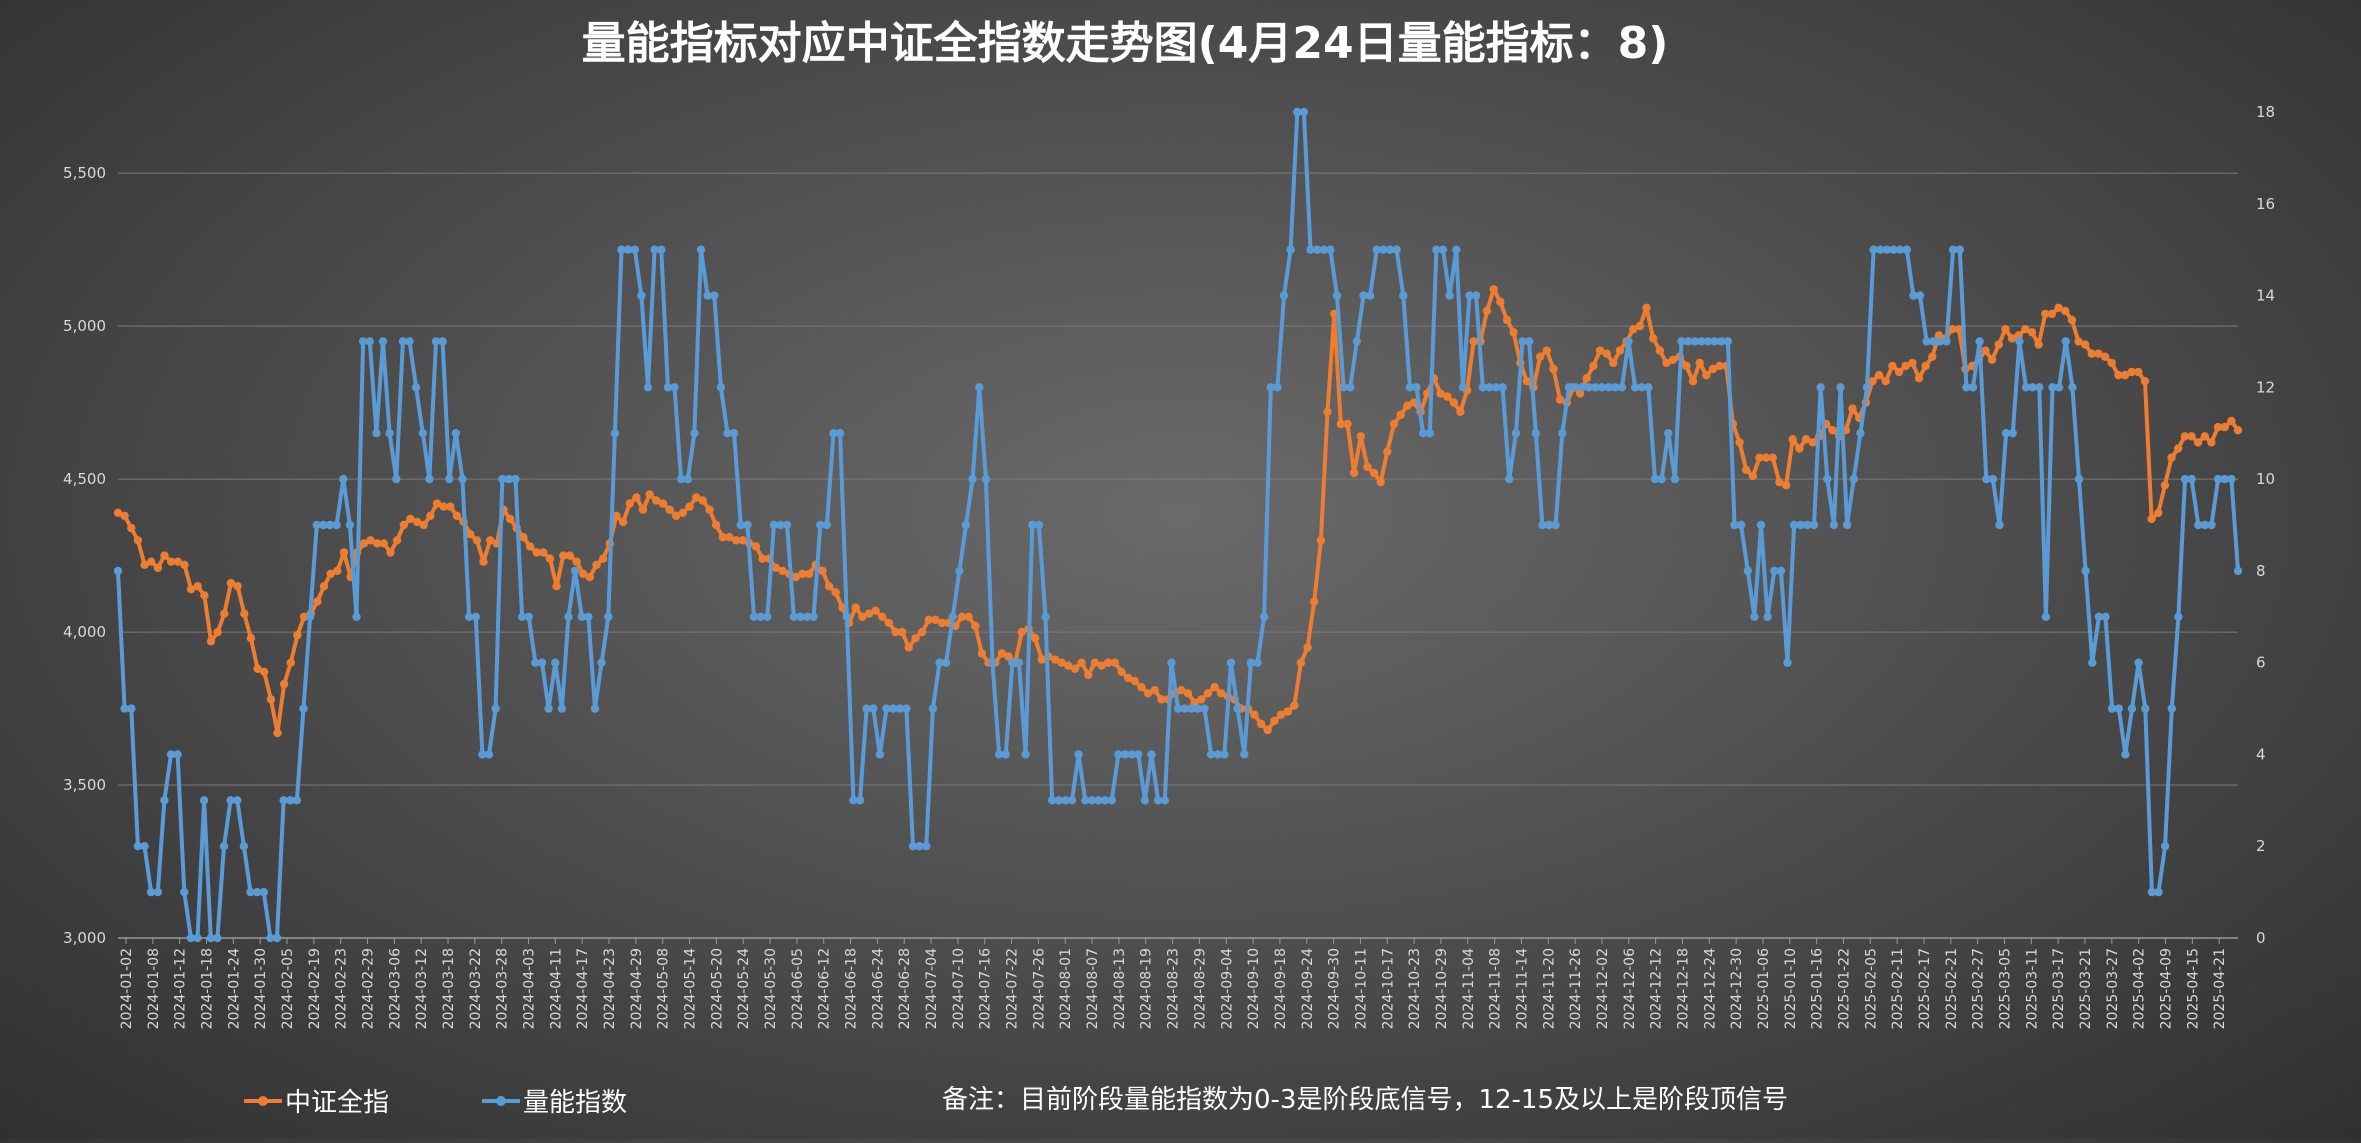 The height and width of the screenshot is (1143, 2361). Describe the element at coordinates (395, 988) in the screenshot. I see `x-tick-label: 2024-03-06` at that location.